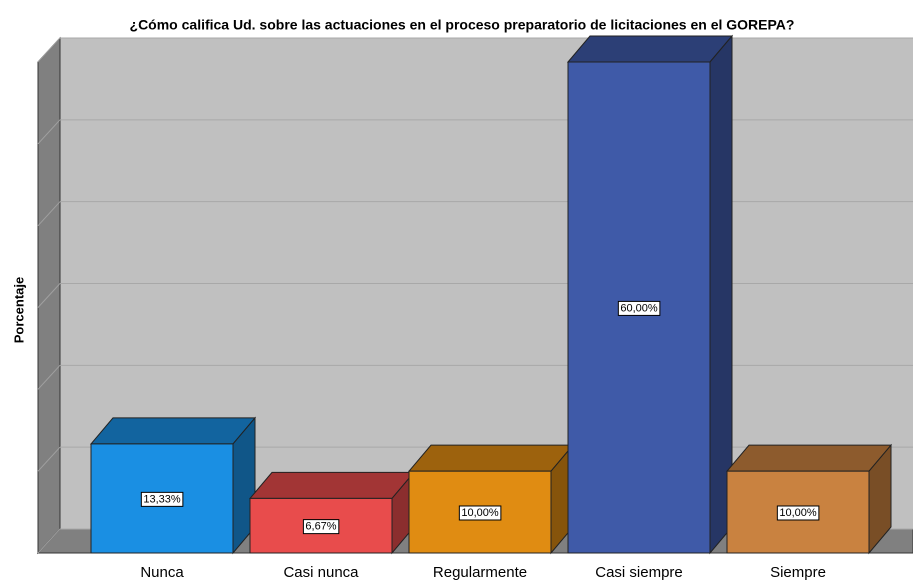 Image resolution: width=913 pixels, height=580 pixels. Describe the element at coordinates (162, 572) in the screenshot. I see `x-tick-label: Nunca` at that location.